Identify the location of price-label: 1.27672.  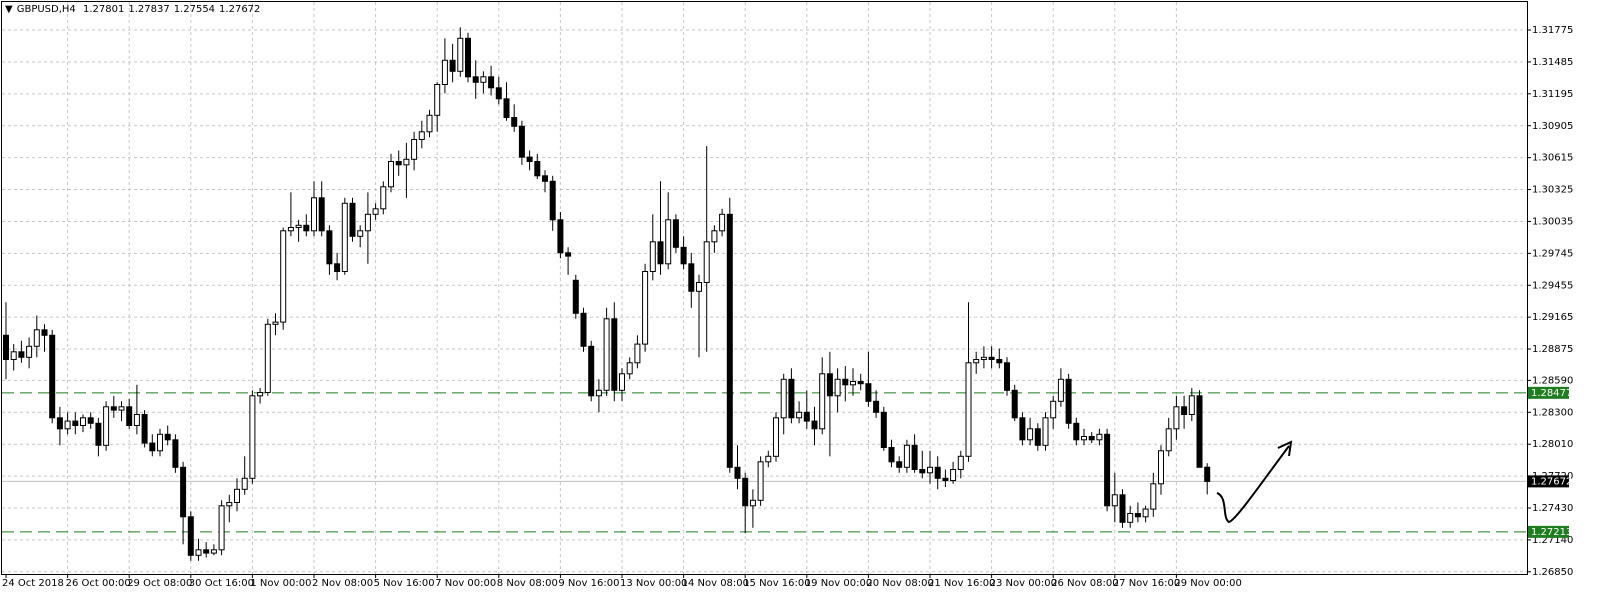
(1551, 481).